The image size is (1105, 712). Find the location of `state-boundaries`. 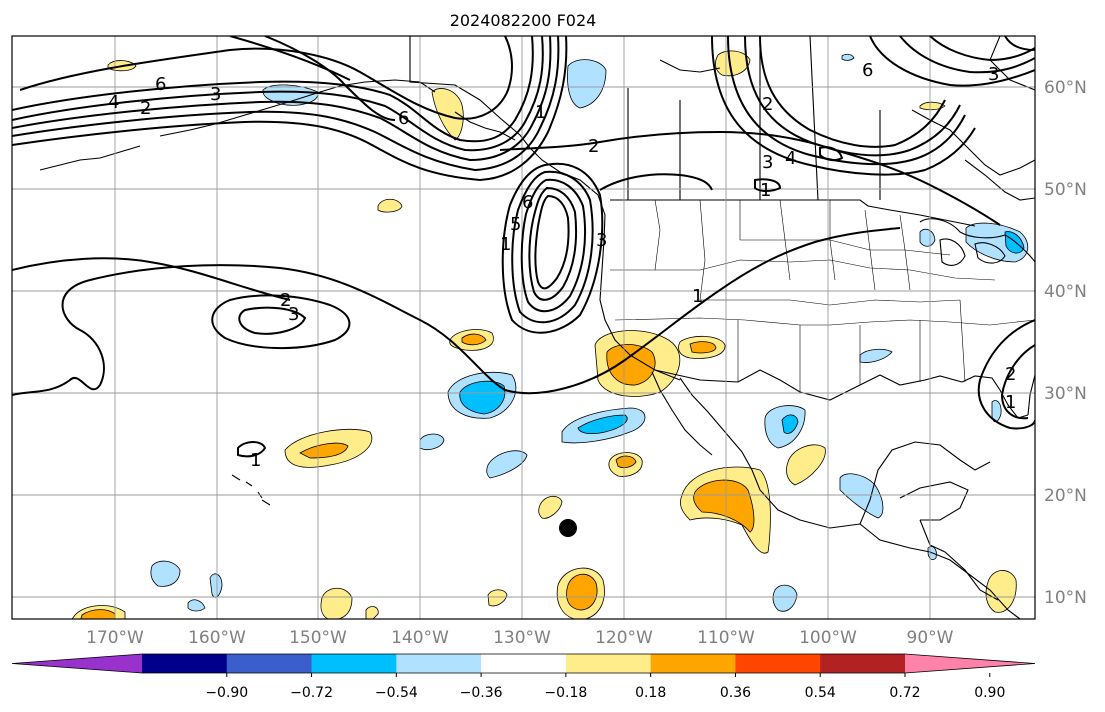

state-boundaries is located at coordinates (822, 295).